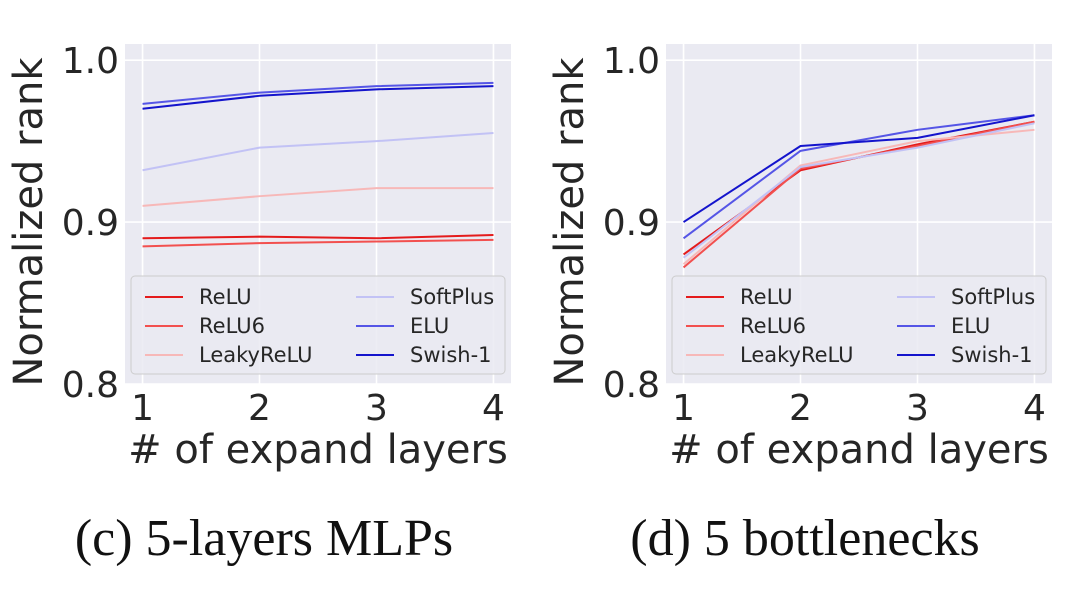 This screenshot has height=589, width=1080. I want to click on caption-c: (c) 5-layers MLPs, so click(264, 538).